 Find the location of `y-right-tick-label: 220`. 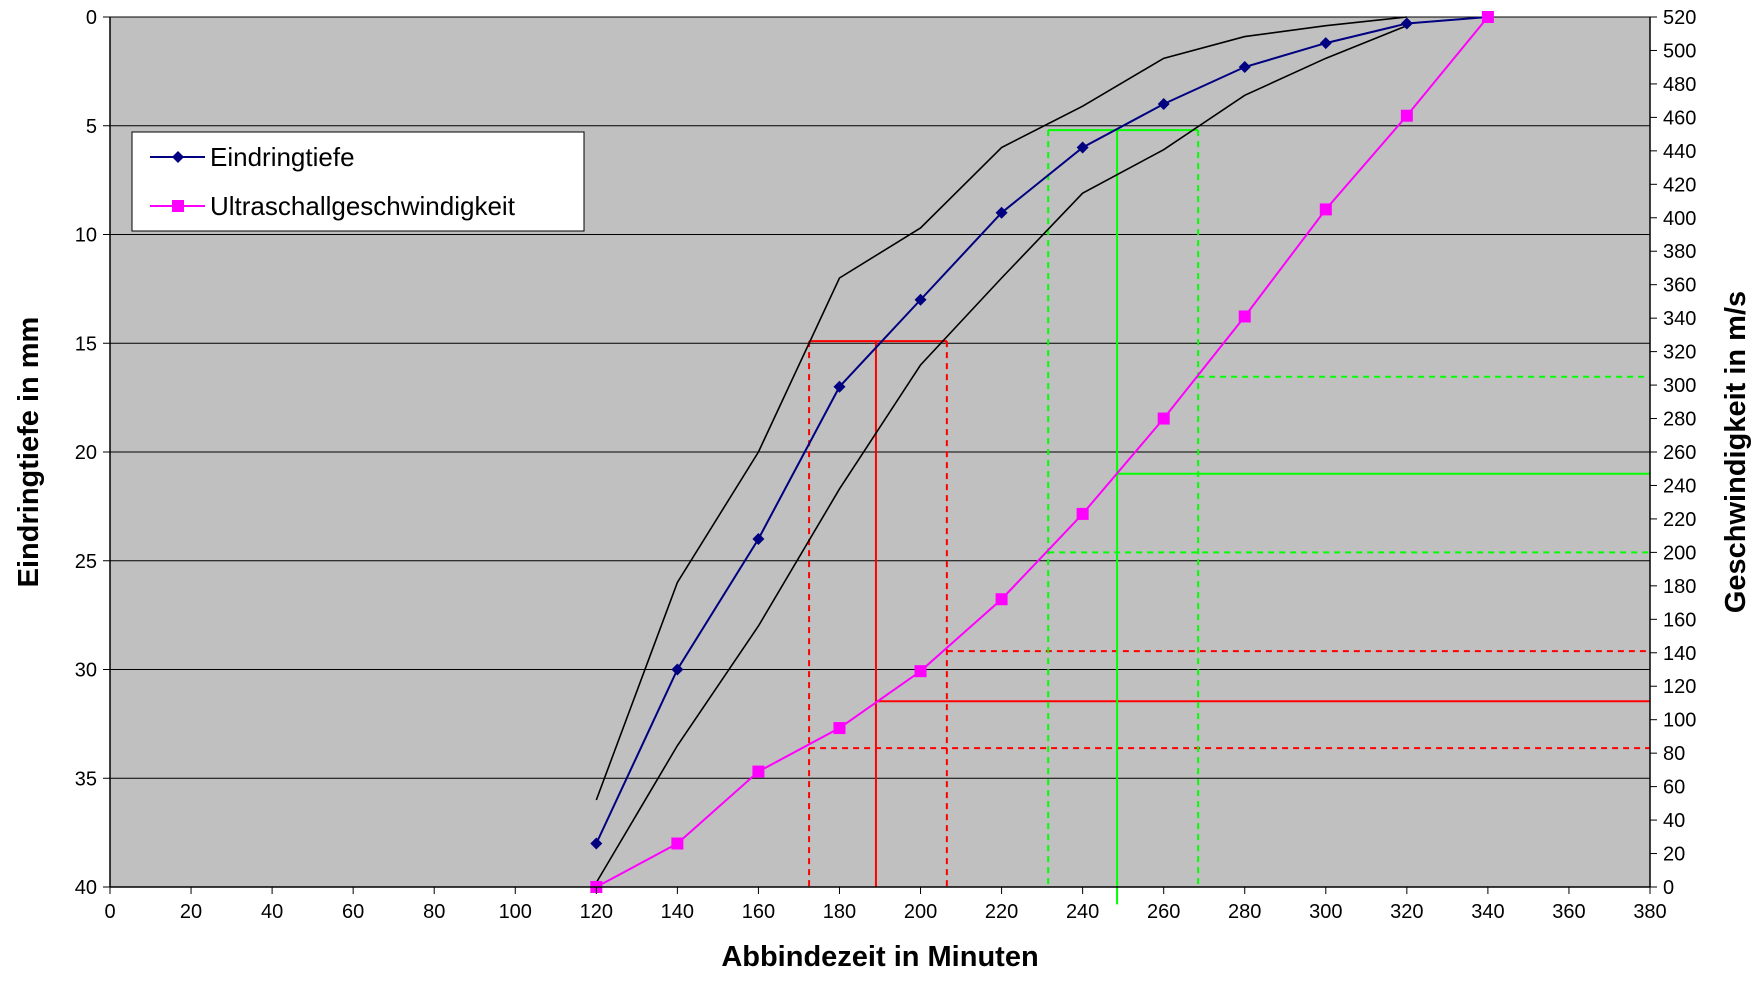

y-right-tick-label: 220 is located at coordinates (1679, 520).